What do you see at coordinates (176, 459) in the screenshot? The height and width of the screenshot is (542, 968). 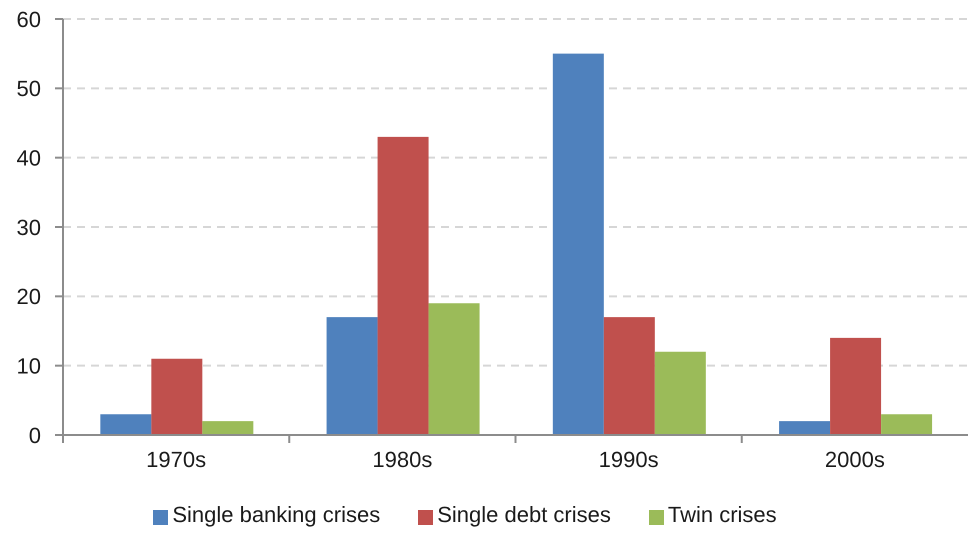 I see `x-tick-label: 1970s` at bounding box center [176, 459].